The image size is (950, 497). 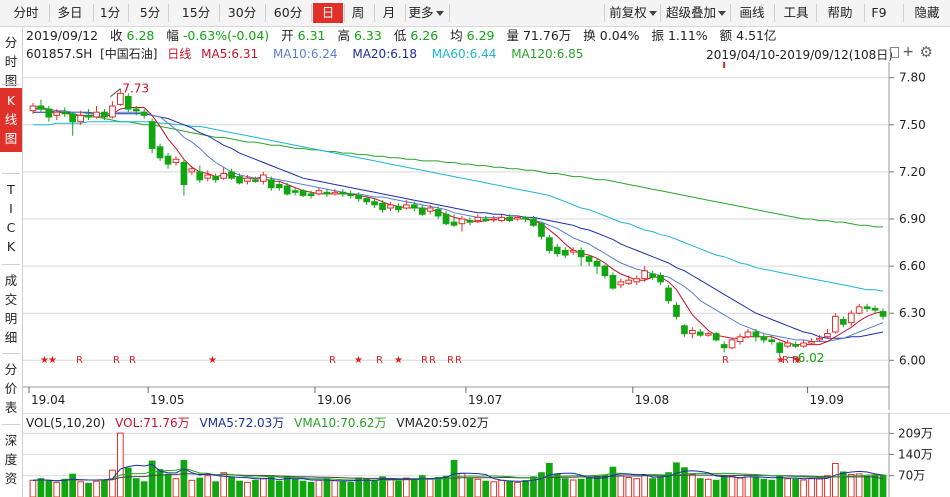 What do you see at coordinates (796, 12) in the screenshot?
I see `toolbar-button: 工具` at bounding box center [796, 12].